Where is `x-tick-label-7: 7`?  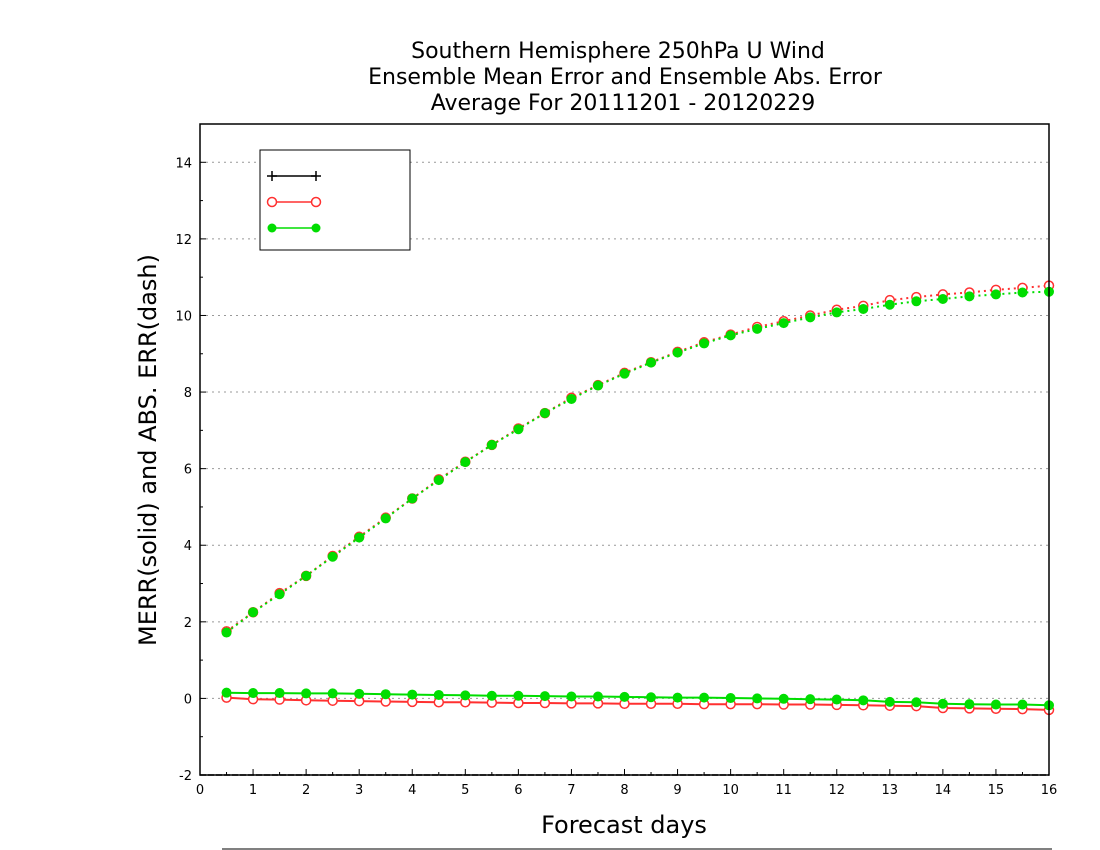
x-tick-label-7: 7 is located at coordinates (571, 790).